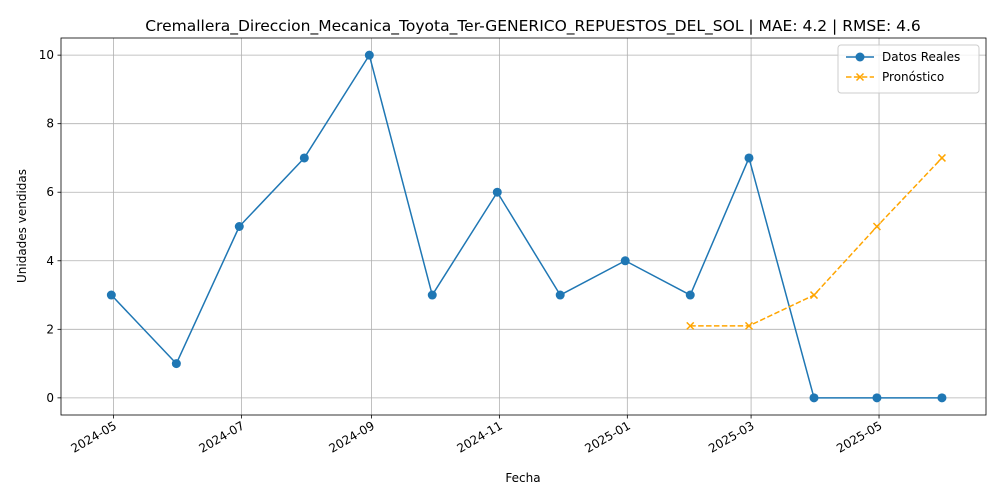 This screenshot has height=500, width=1000. Describe the element at coordinates (479, 436) in the screenshot. I see `x-tick-label: 2024-11` at that location.